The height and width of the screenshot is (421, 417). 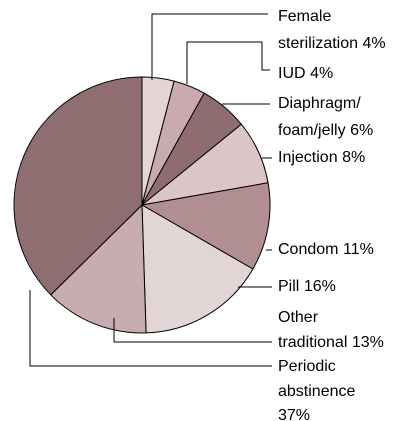 I want to click on label-line: foam/jelly, so click(x=312, y=130).